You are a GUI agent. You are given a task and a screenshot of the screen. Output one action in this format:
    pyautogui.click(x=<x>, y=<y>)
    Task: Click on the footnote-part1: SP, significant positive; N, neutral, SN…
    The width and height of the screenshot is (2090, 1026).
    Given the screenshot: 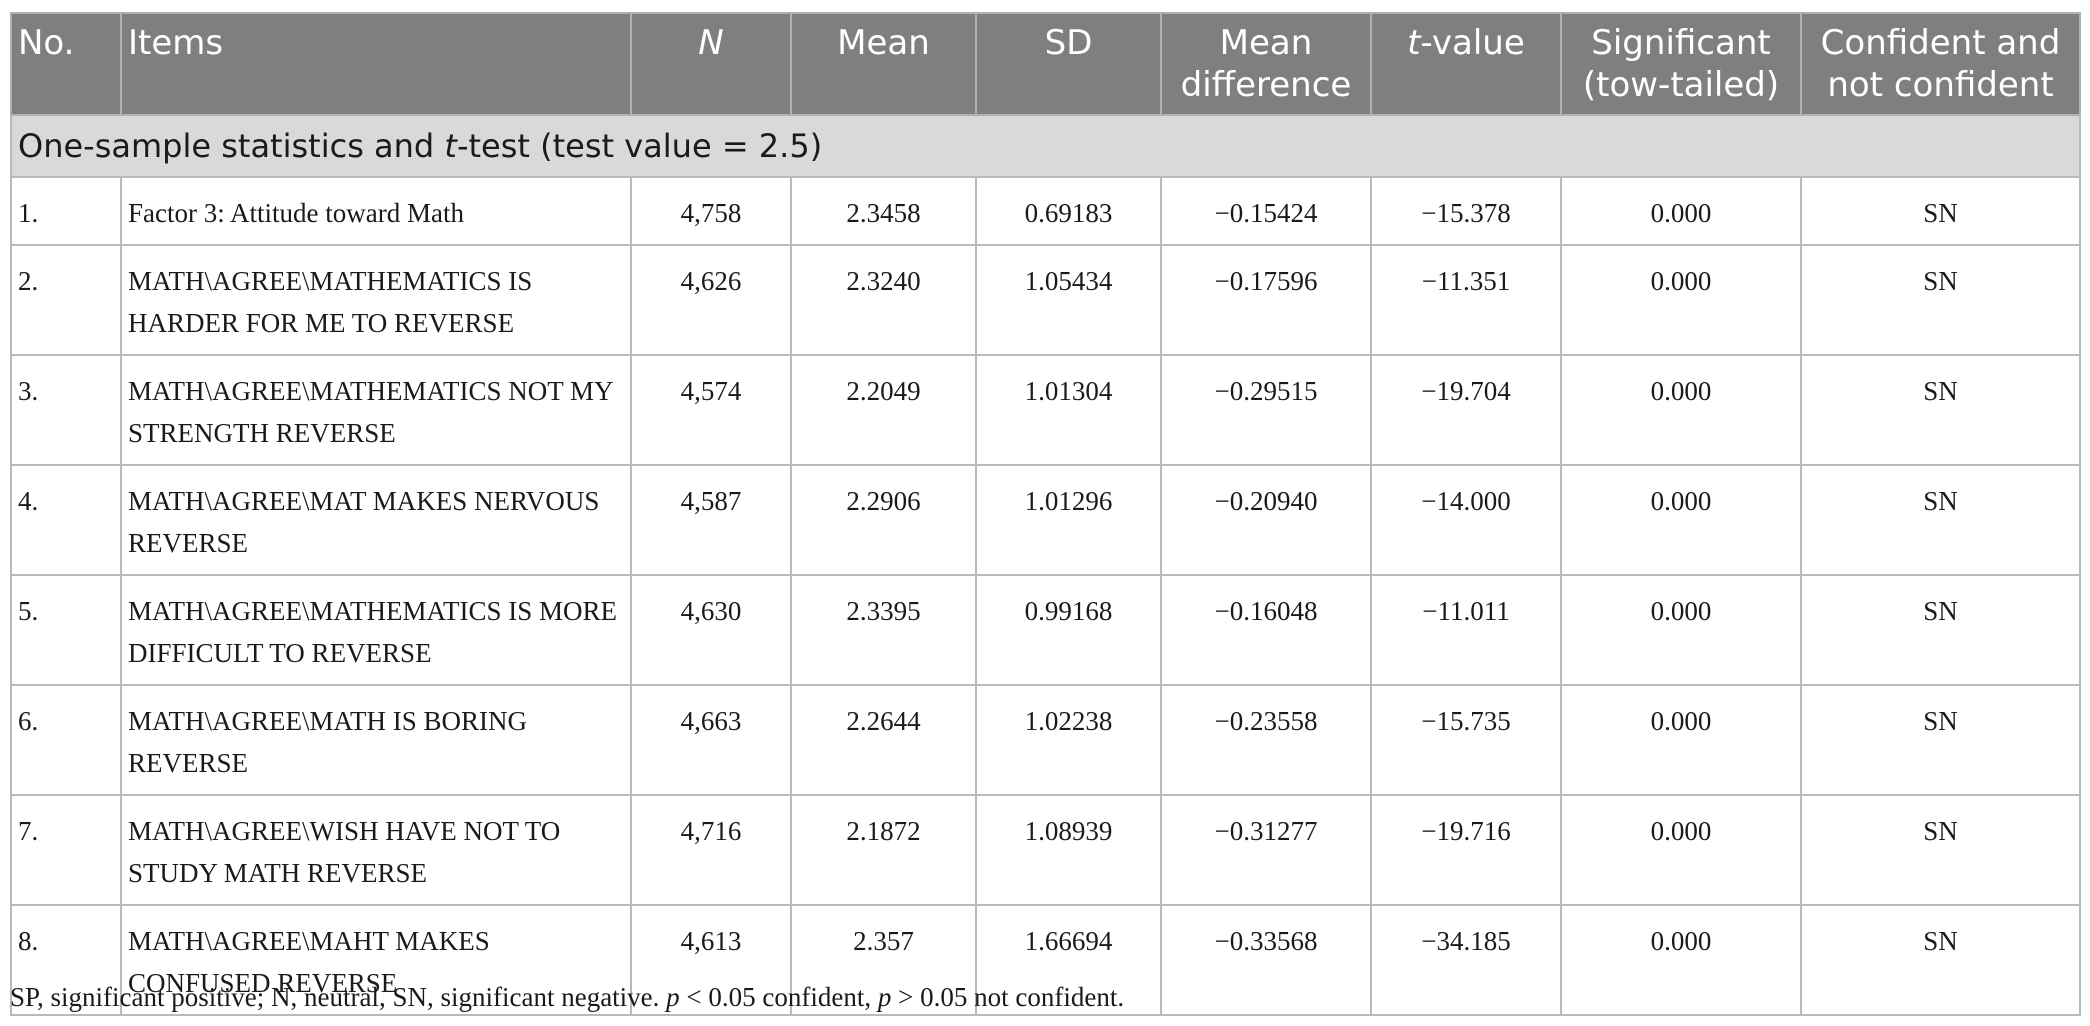 What is the action you would take?
    pyautogui.click(x=338, y=997)
    